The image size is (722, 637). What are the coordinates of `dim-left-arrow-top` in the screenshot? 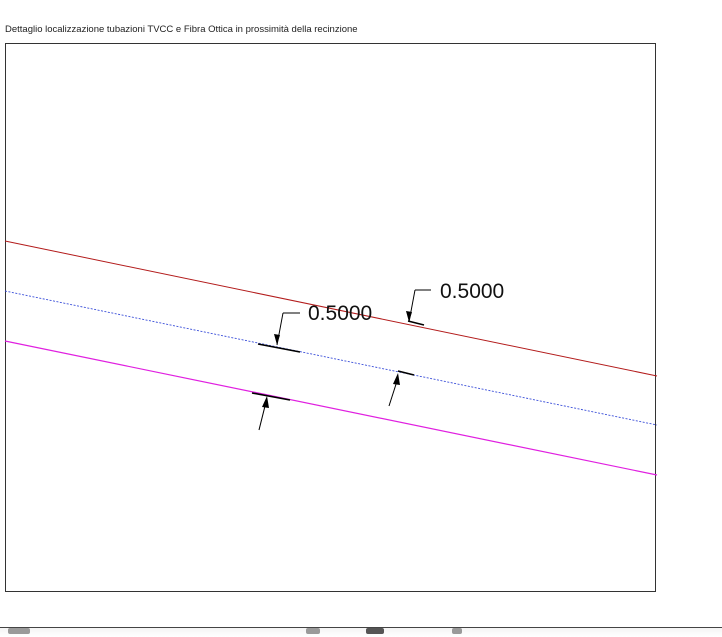 It's located at (277, 339).